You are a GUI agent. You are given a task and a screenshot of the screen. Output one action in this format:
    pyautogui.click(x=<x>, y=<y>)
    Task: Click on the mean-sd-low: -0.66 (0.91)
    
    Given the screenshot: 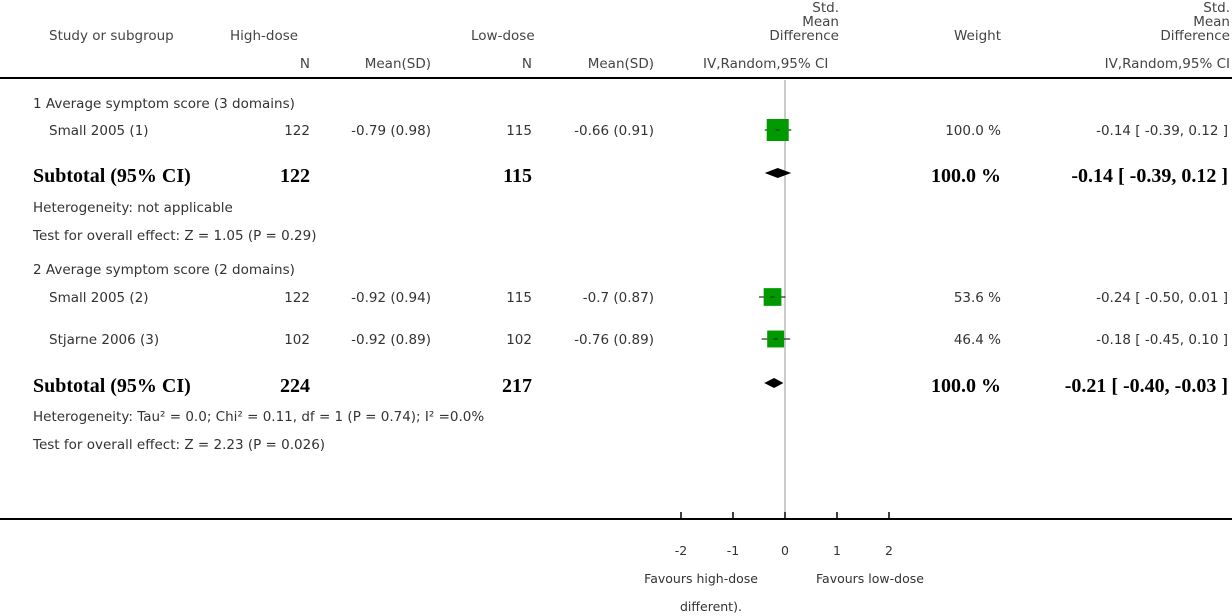 What is the action you would take?
    pyautogui.click(x=614, y=131)
    